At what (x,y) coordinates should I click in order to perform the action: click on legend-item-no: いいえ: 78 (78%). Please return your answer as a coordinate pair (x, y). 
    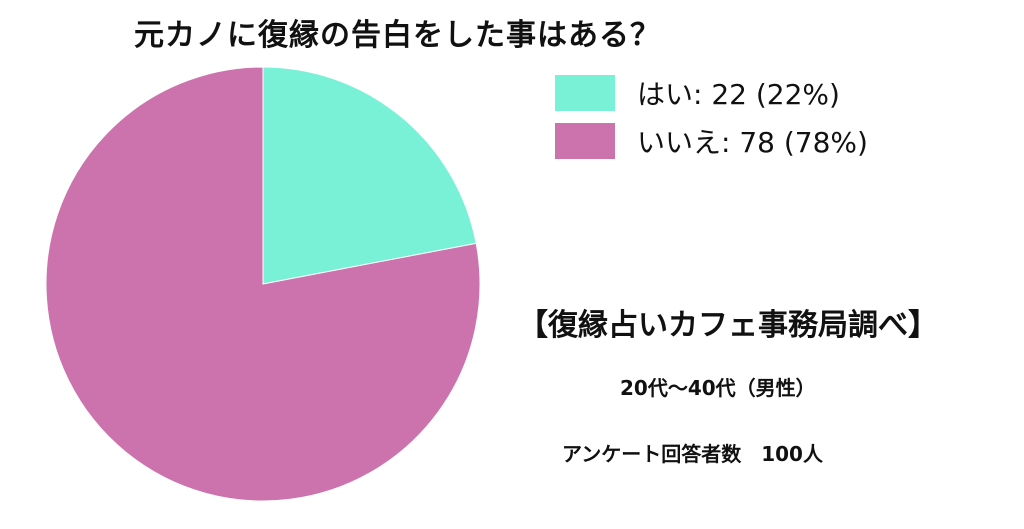
    Looking at the image, I should click on (711, 141).